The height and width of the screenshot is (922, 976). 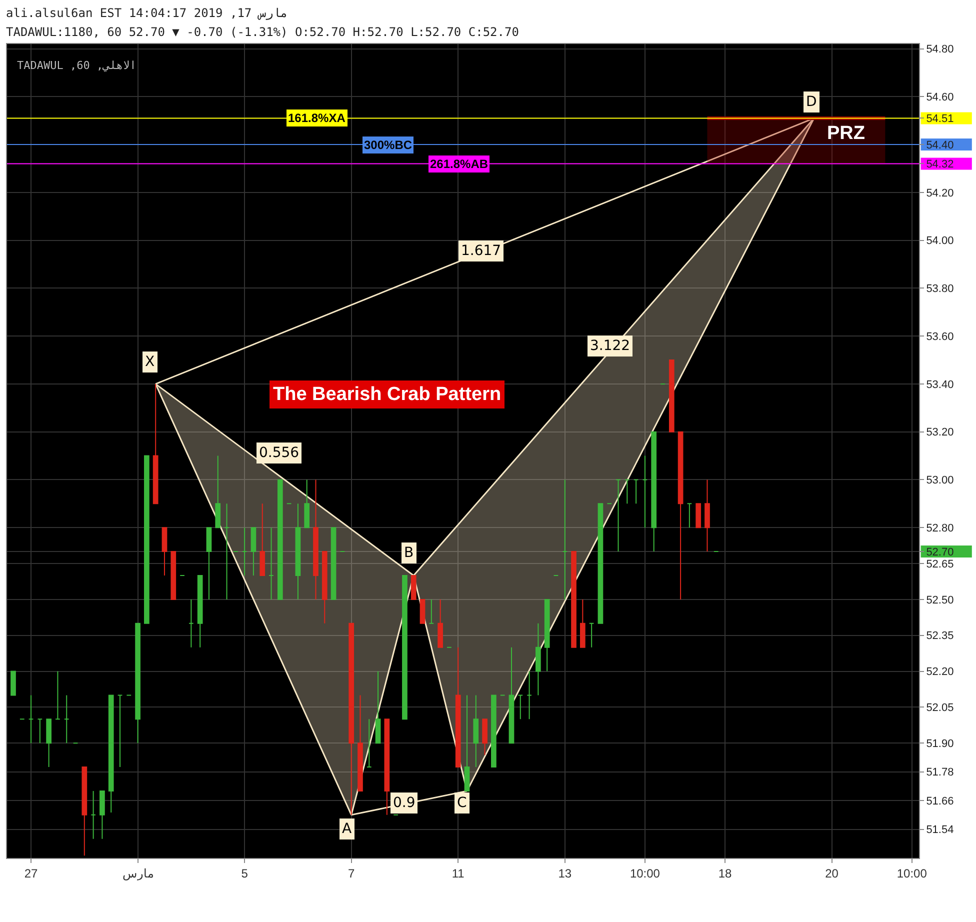 What do you see at coordinates (147, 13) in the screenshot?
I see `chart-title: ali.alsul6an EST 14:04:17 2019 ,17 مارس` at bounding box center [147, 13].